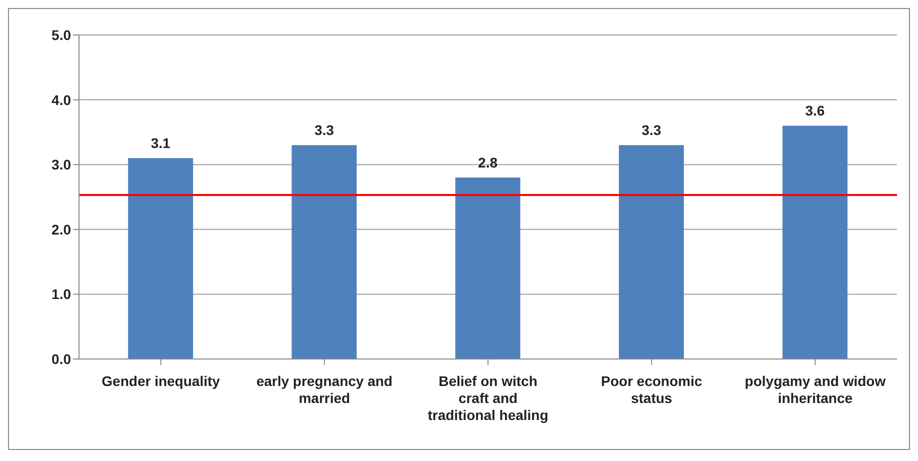  What do you see at coordinates (62, 229) in the screenshot?
I see `y-tick-label: 2.0` at bounding box center [62, 229].